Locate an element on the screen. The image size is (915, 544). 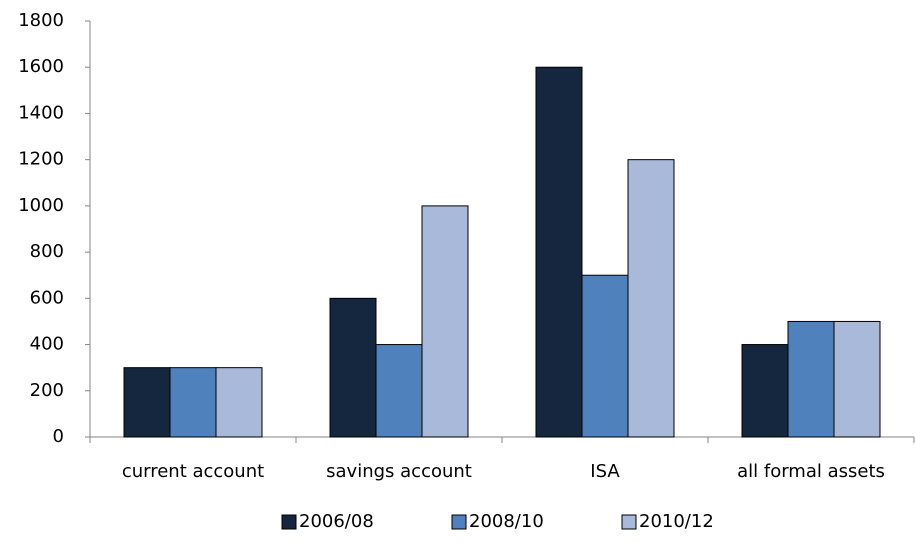
y-tick-label: 600 is located at coordinates (47, 297).